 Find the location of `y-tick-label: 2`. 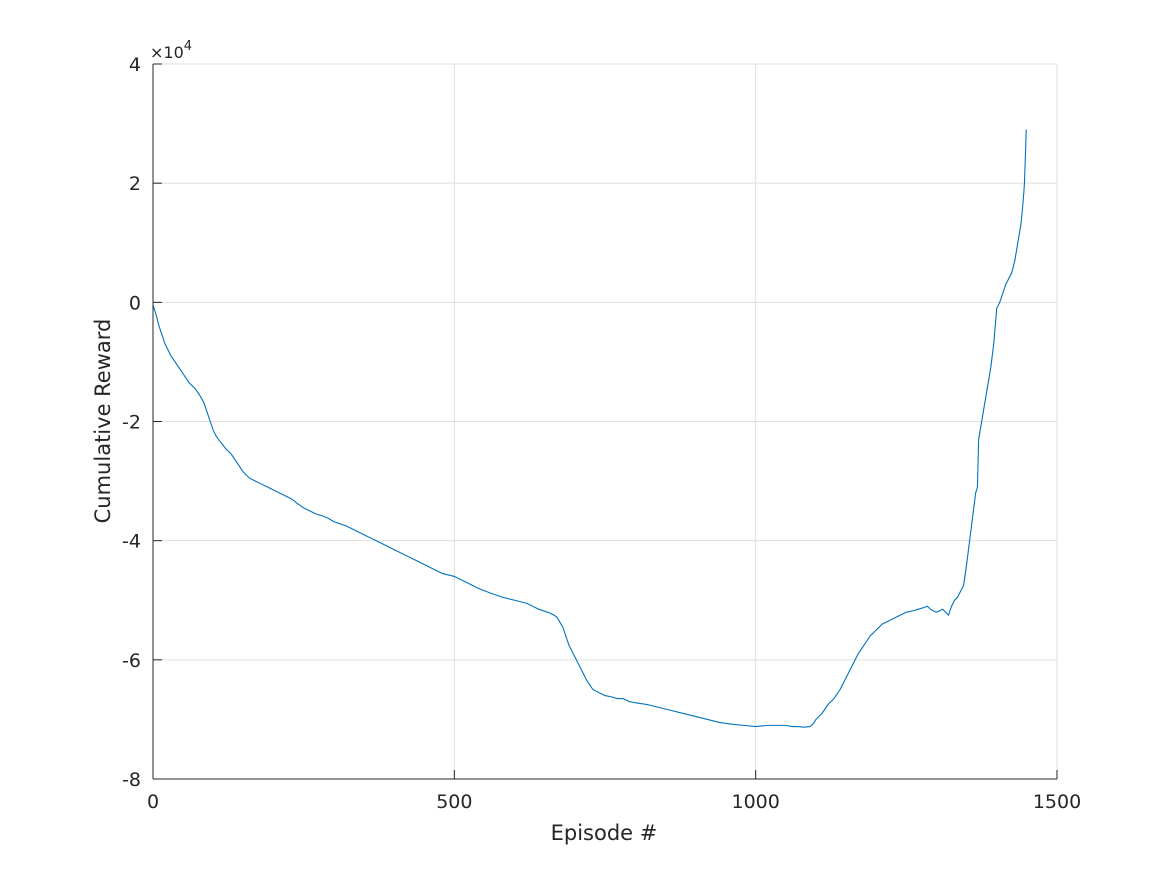

y-tick-label: 2 is located at coordinates (135, 184).